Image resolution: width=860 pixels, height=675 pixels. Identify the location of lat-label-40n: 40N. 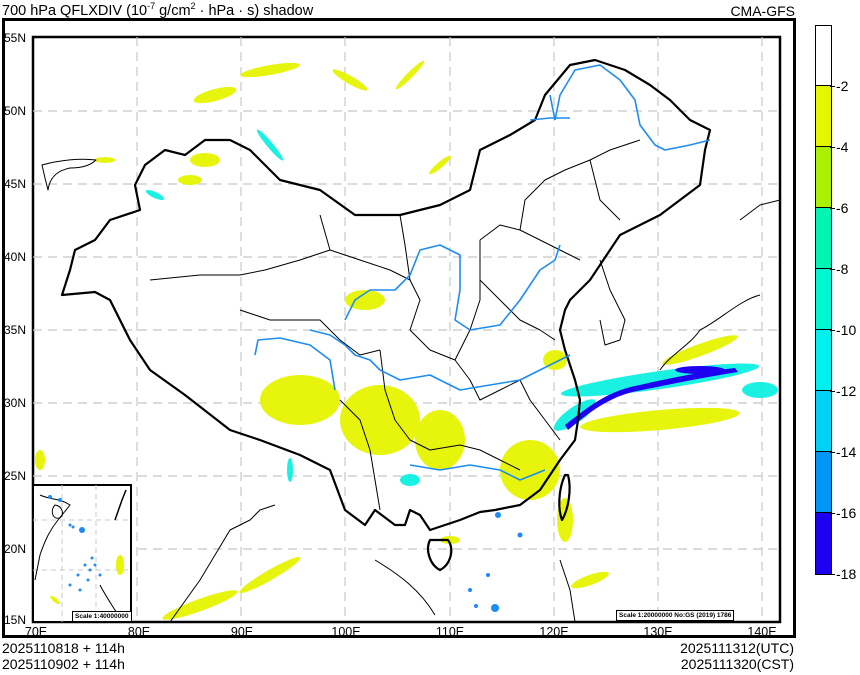
(15, 257).